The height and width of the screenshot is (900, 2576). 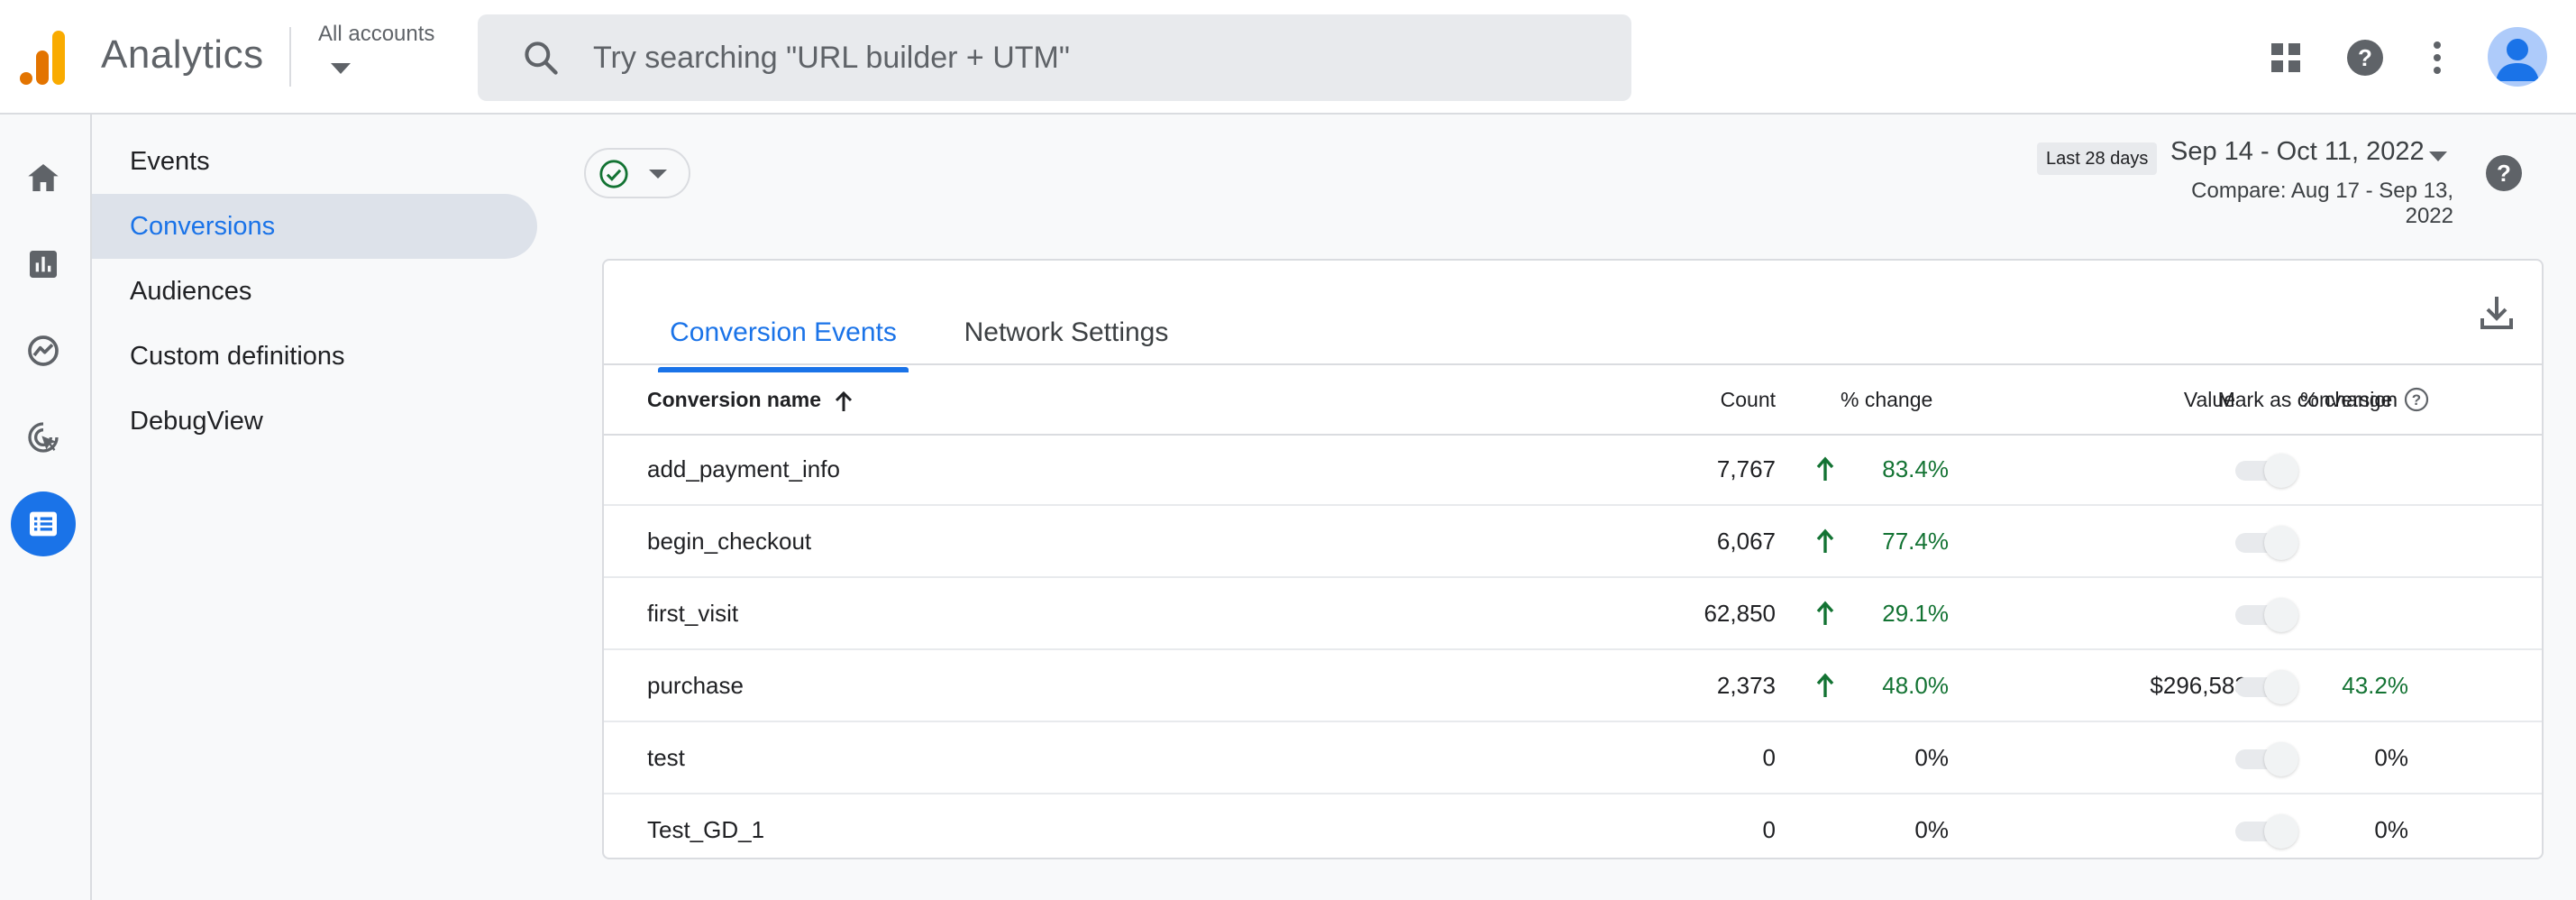 What do you see at coordinates (2097, 158) in the screenshot?
I see `date-range-badge: Last 28 days` at bounding box center [2097, 158].